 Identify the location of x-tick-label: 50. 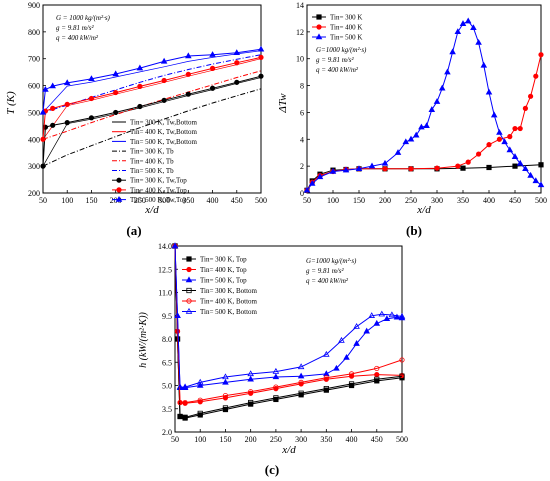
(307, 200).